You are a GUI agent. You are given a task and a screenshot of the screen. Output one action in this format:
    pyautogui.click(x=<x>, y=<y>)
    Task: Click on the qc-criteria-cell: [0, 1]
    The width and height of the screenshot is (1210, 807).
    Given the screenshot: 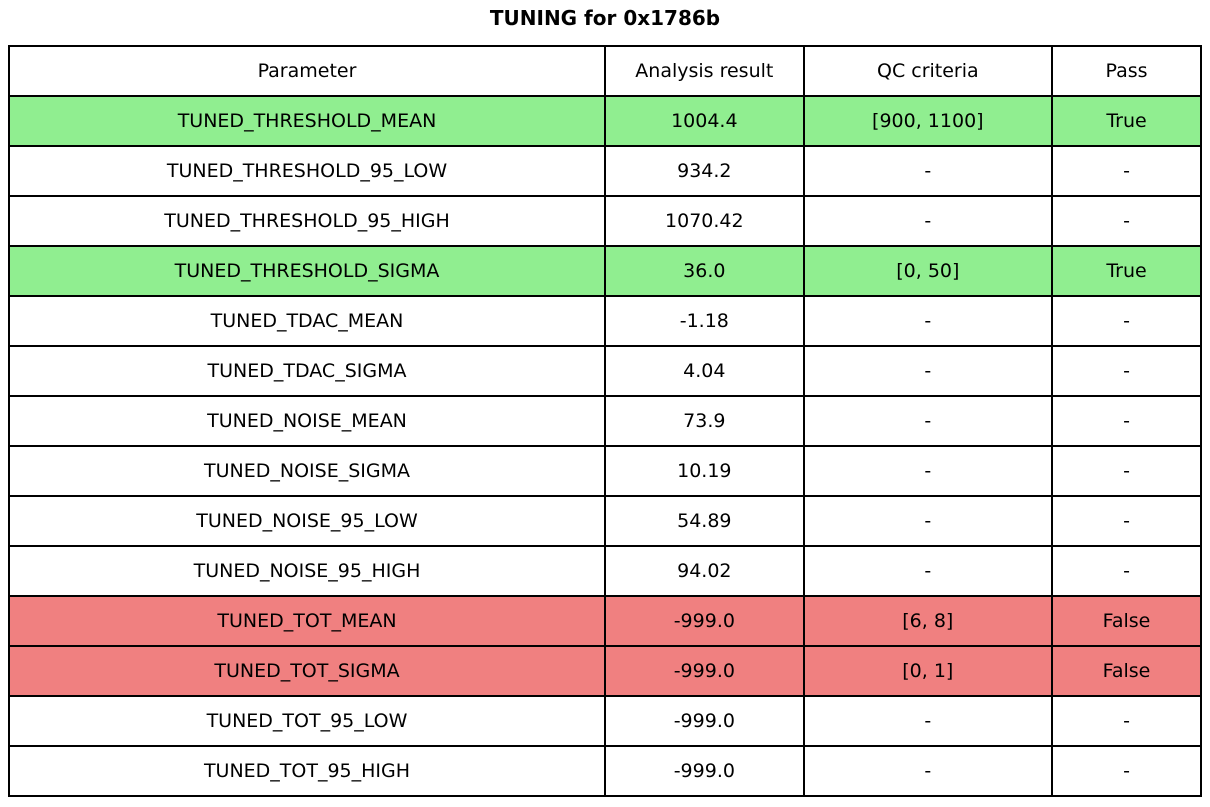 What is the action you would take?
    pyautogui.click(x=927, y=671)
    